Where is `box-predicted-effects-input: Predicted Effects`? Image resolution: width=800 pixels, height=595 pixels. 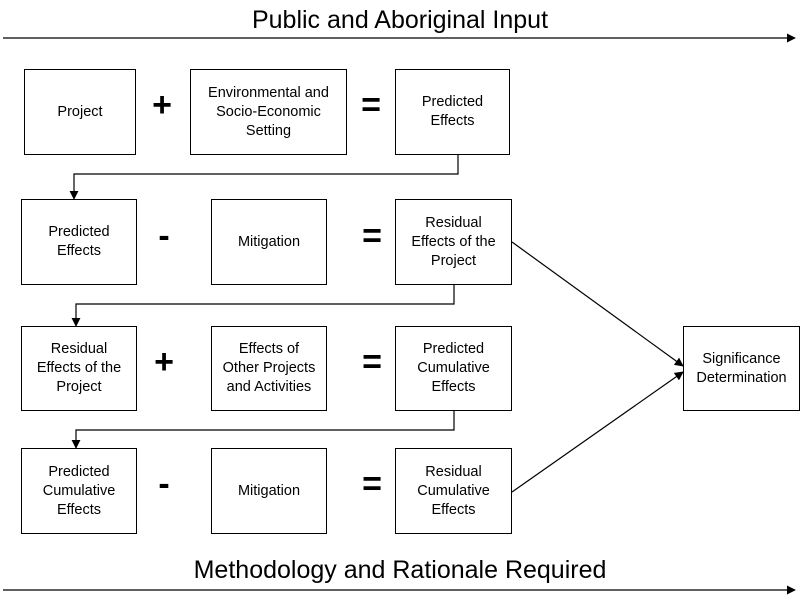 box-predicted-effects-input: Predicted Effects is located at coordinates (79, 242).